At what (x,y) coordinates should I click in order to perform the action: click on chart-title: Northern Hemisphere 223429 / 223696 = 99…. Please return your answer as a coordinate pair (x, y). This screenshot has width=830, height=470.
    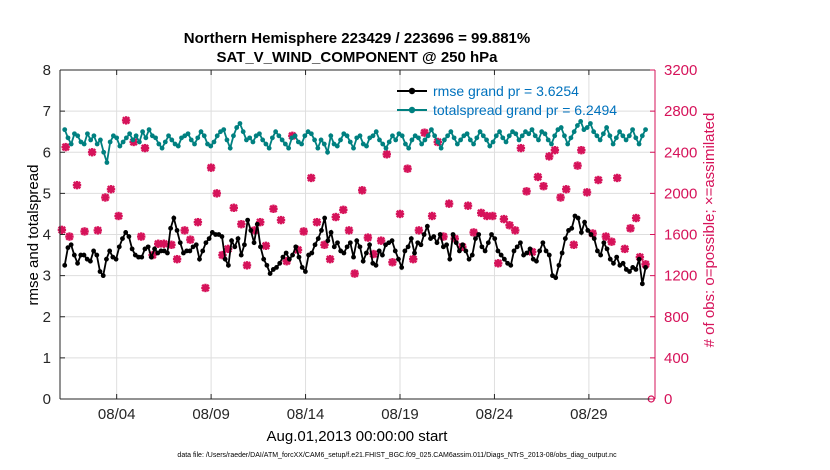
    Looking at the image, I should click on (357, 38).